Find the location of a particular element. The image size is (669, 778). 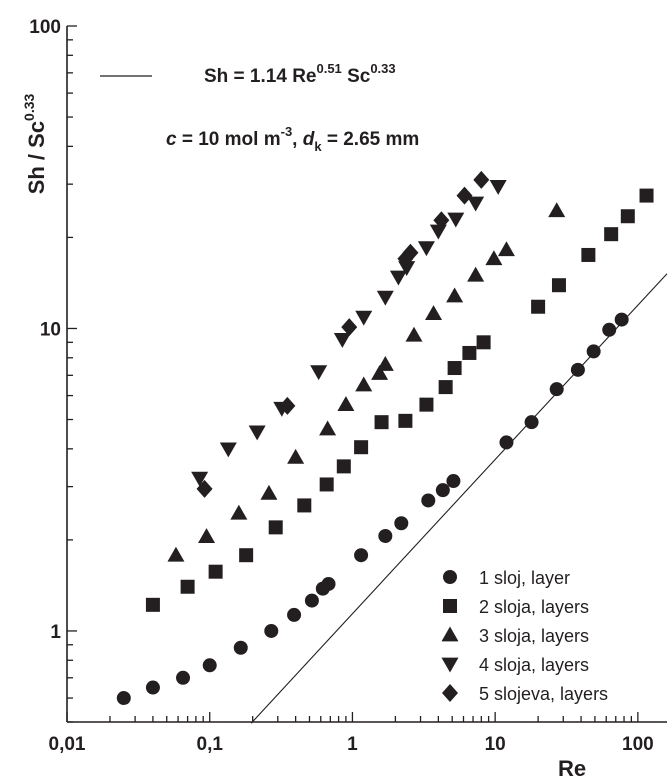

conditions-sep: , is located at coordinates (297, 139).